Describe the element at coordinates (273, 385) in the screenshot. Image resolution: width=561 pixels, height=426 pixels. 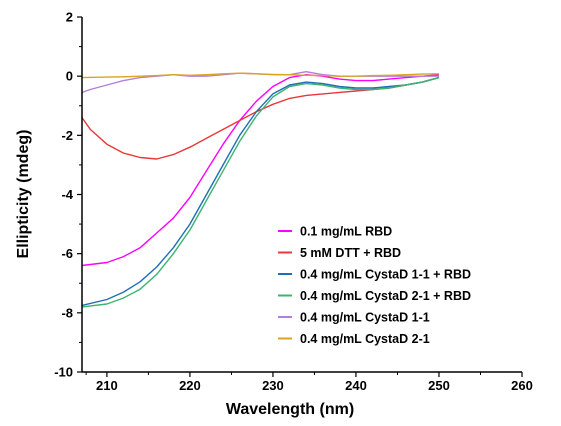
I see `x-tick-label: 230` at that location.